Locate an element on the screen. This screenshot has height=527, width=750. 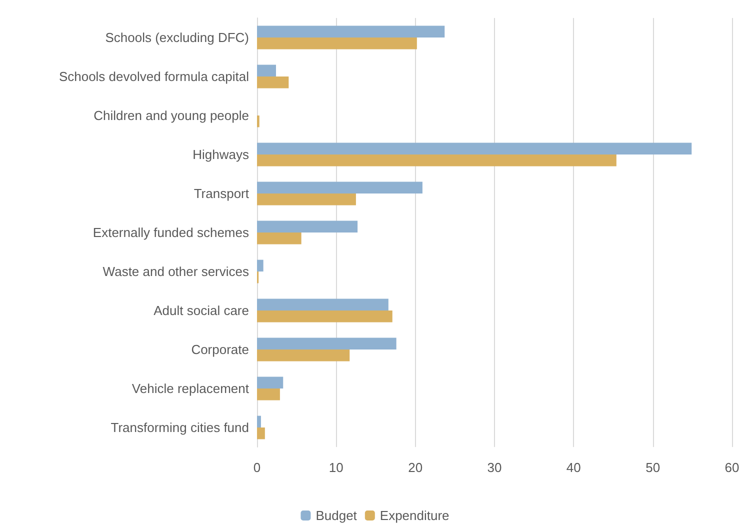
y-tick-label: Transforming cities fund is located at coordinates (179, 427).